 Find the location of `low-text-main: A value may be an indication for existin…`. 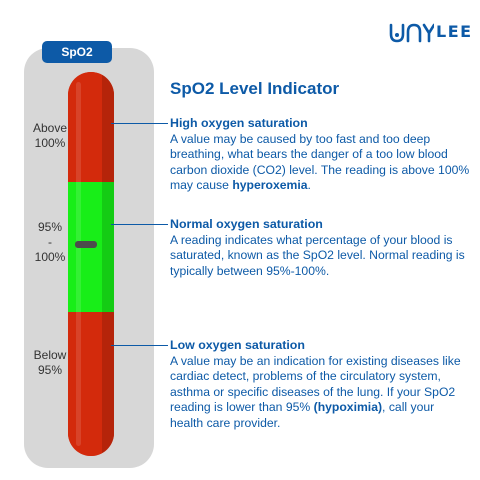

low-text-main: A value may be an indication for existin… is located at coordinates (315, 384).